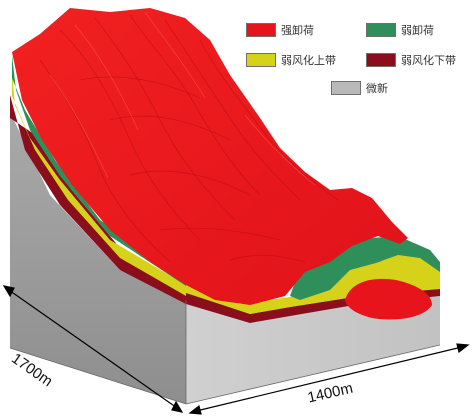 The image size is (474, 418). Describe the element at coordinates (329, 379) in the screenshot. I see `dimension-arrow-1400m` at that location.